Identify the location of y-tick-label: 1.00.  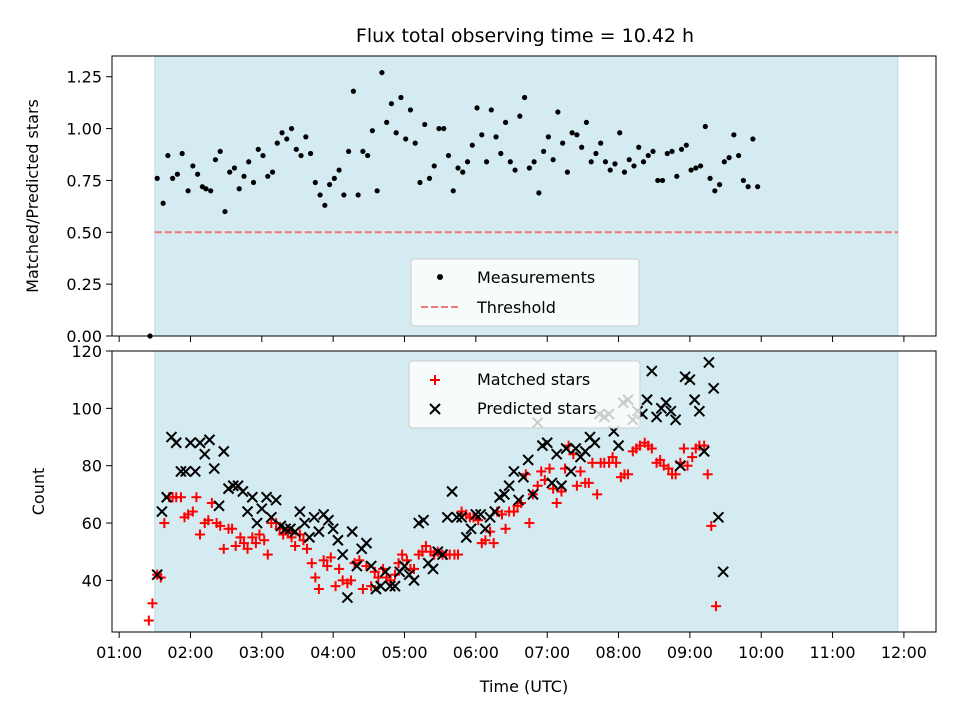
(84, 129).